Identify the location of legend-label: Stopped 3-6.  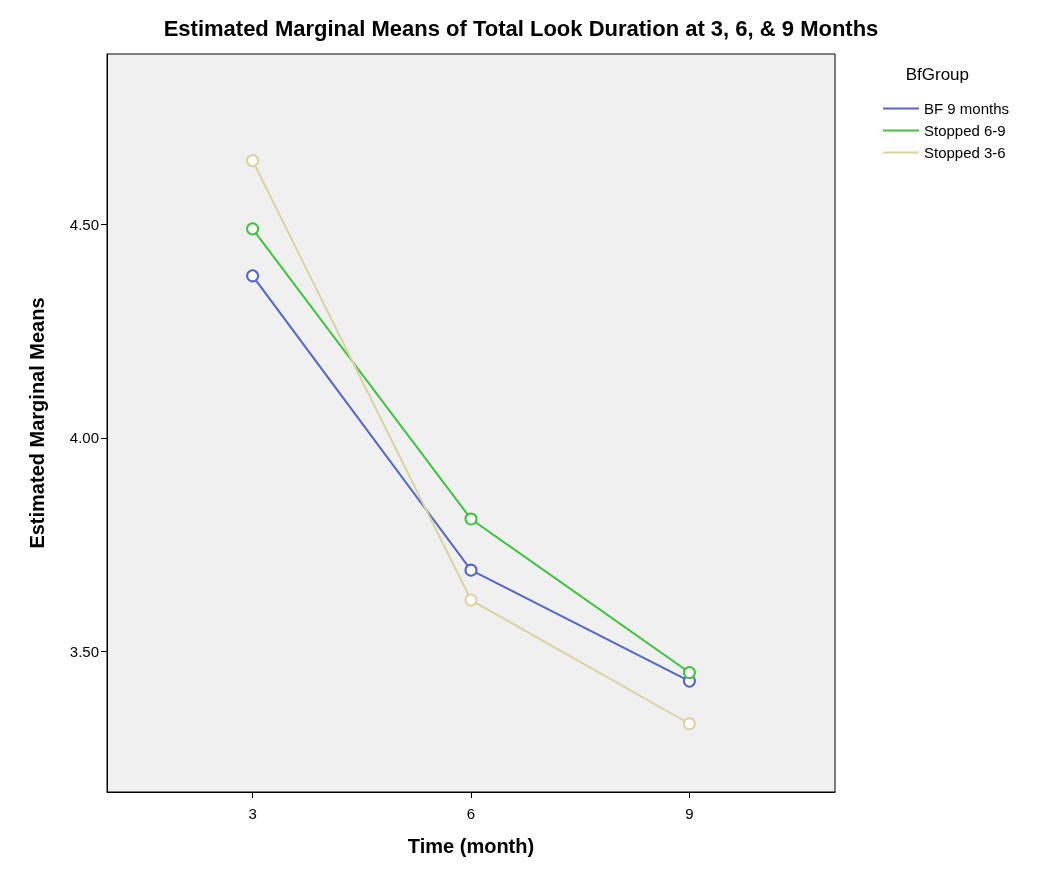
(964, 152).